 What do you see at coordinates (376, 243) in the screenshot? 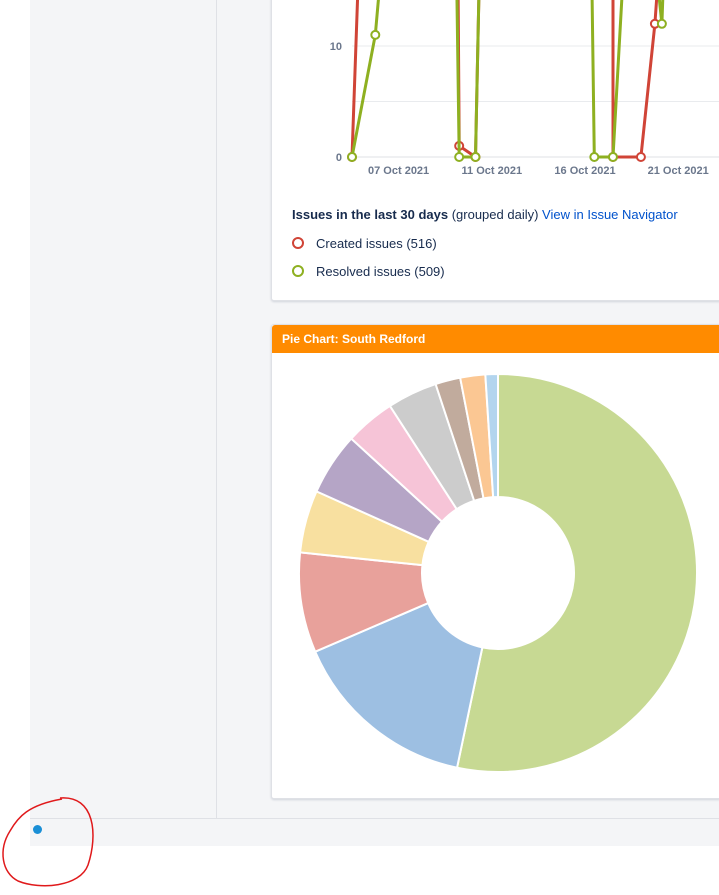
I see `legend-created-label: Created issues (516)` at bounding box center [376, 243].